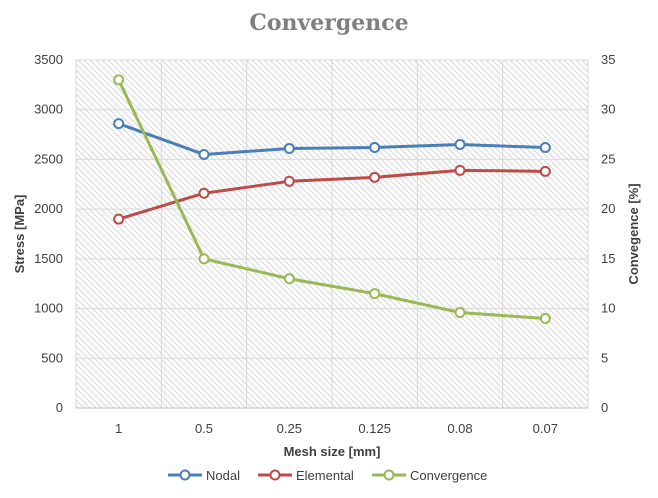 The image size is (658, 498). I want to click on y2-tick-label: 20, so click(608, 208).